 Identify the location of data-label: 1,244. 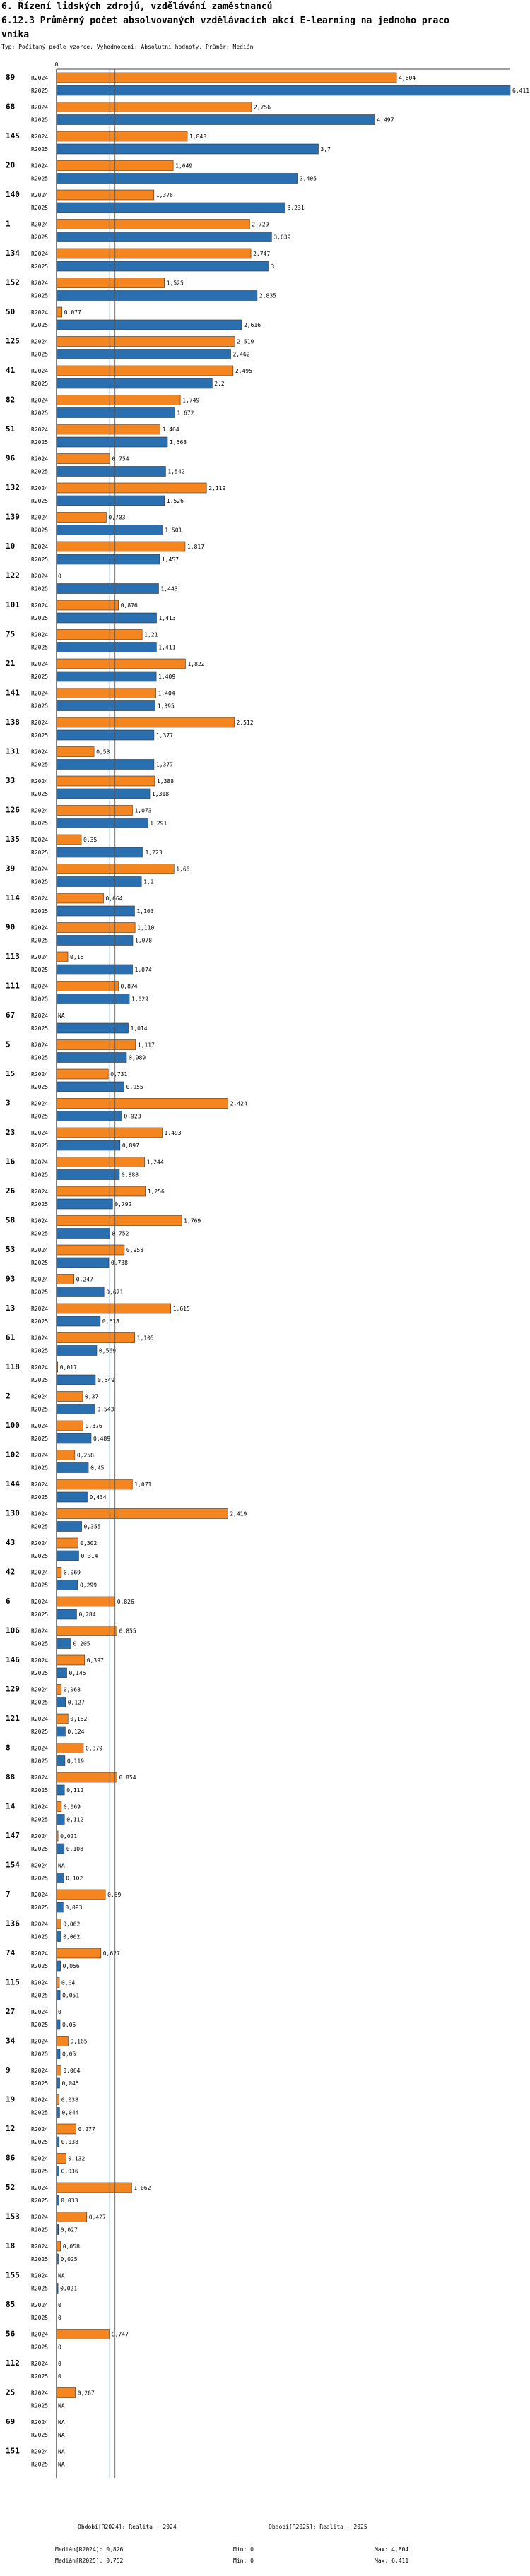
(155, 1162).